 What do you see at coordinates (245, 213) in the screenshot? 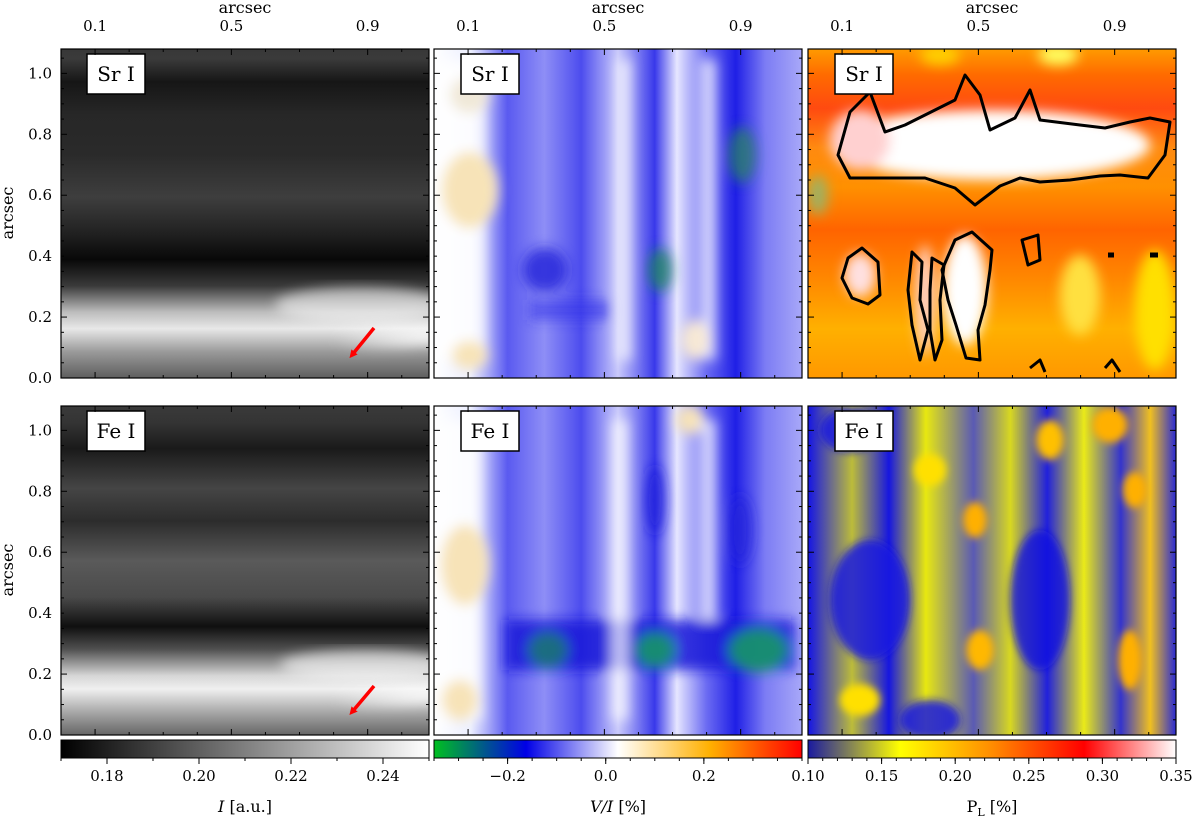
I see `heatmap-sr-intensity` at bounding box center [245, 213].